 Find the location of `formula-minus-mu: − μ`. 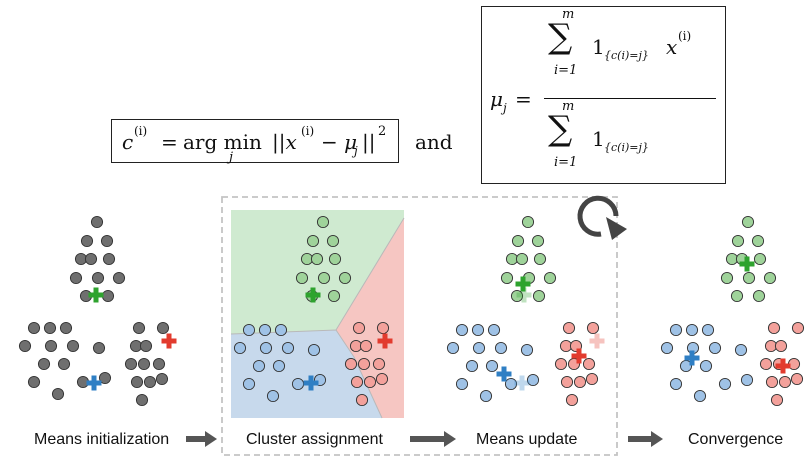

formula-minus-mu: − μ is located at coordinates (339, 142).